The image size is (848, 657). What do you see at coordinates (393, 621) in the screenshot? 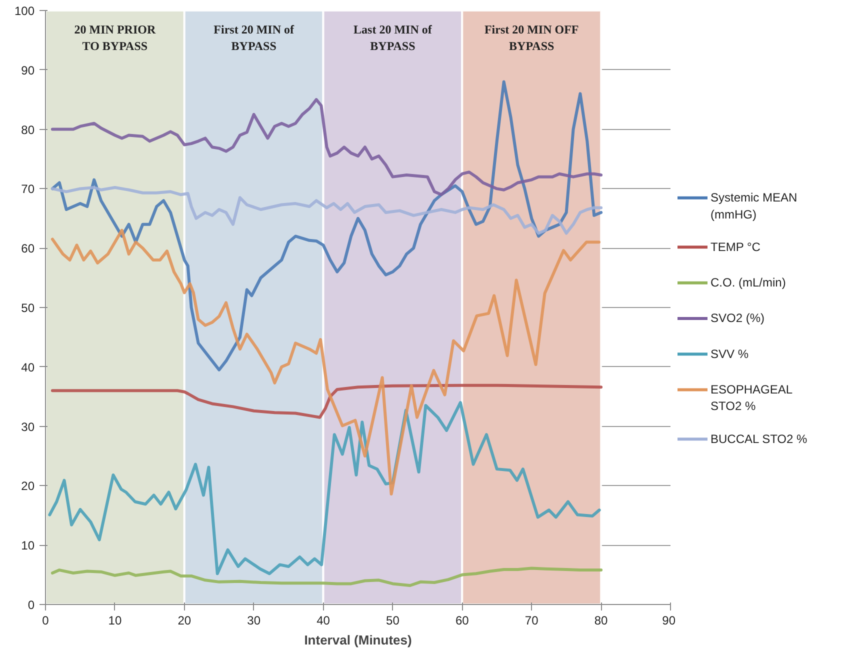
I see `x-tick-label: 50` at bounding box center [393, 621].